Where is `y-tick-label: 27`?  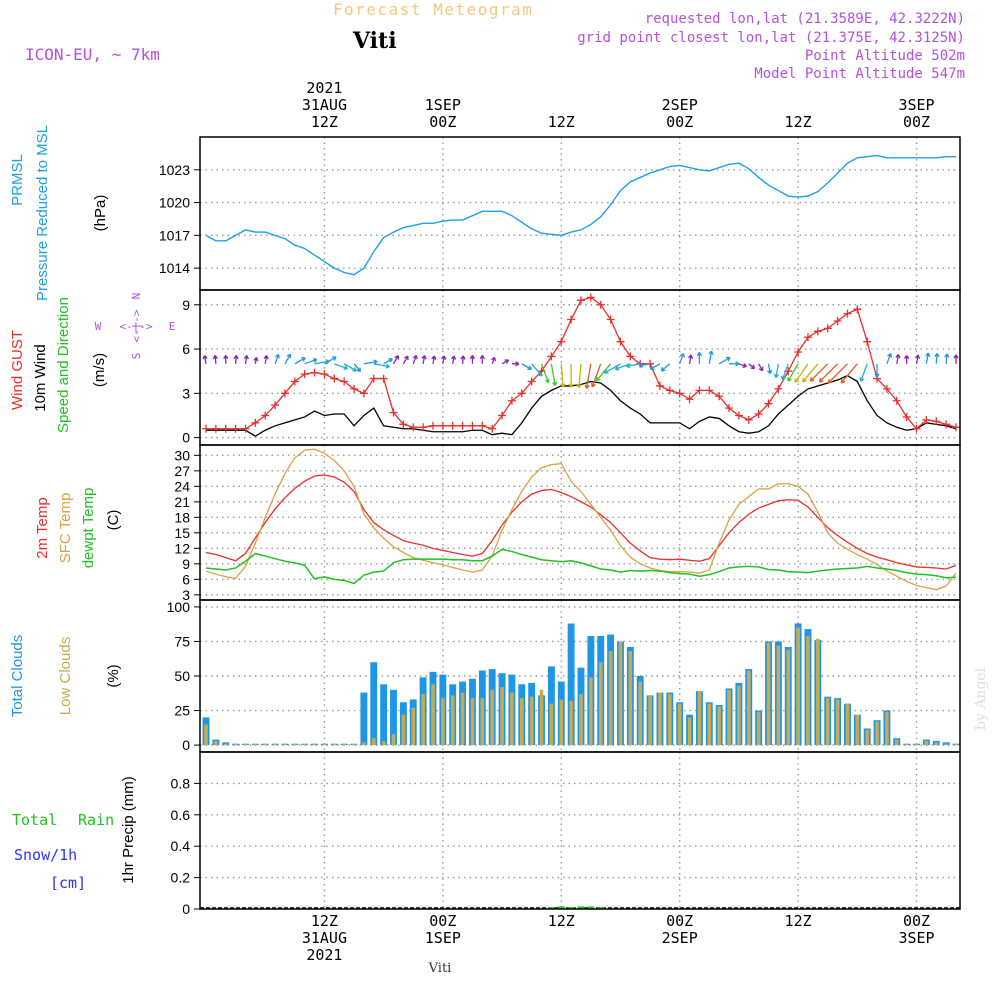
y-tick-label: 27 is located at coordinates (182, 471).